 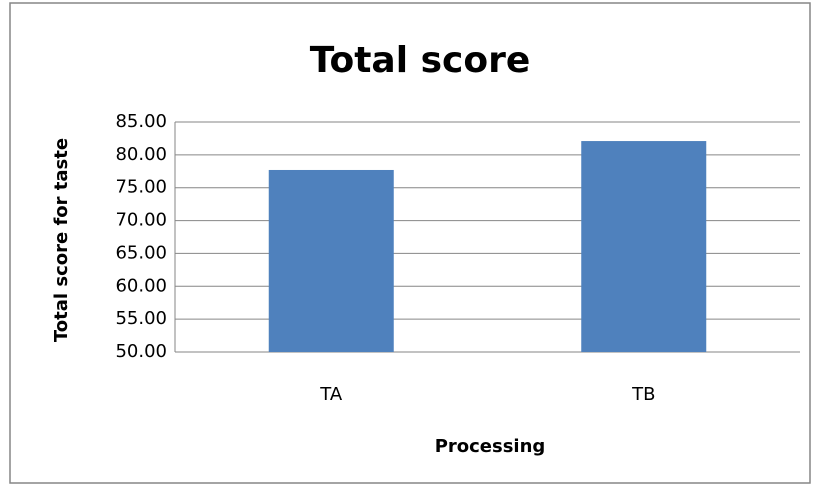 What do you see at coordinates (490, 446) in the screenshot?
I see `x-axis-title: Processing` at bounding box center [490, 446].